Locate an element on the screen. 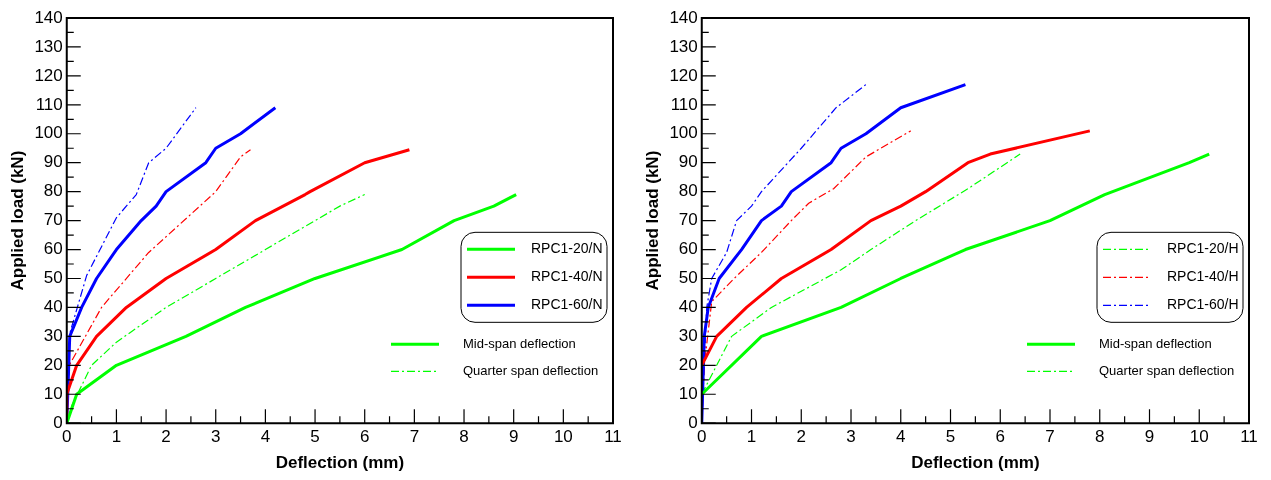  legend-label: RPC1-20/N is located at coordinates (567, 248).